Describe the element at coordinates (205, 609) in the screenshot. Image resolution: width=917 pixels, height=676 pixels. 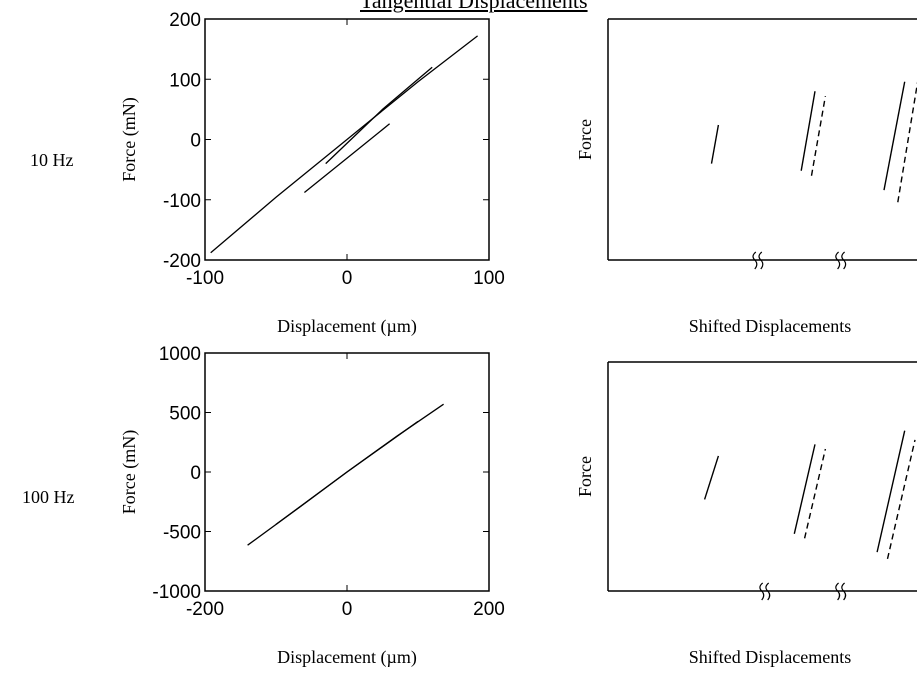
I see `x-tick-label: -200` at that location.